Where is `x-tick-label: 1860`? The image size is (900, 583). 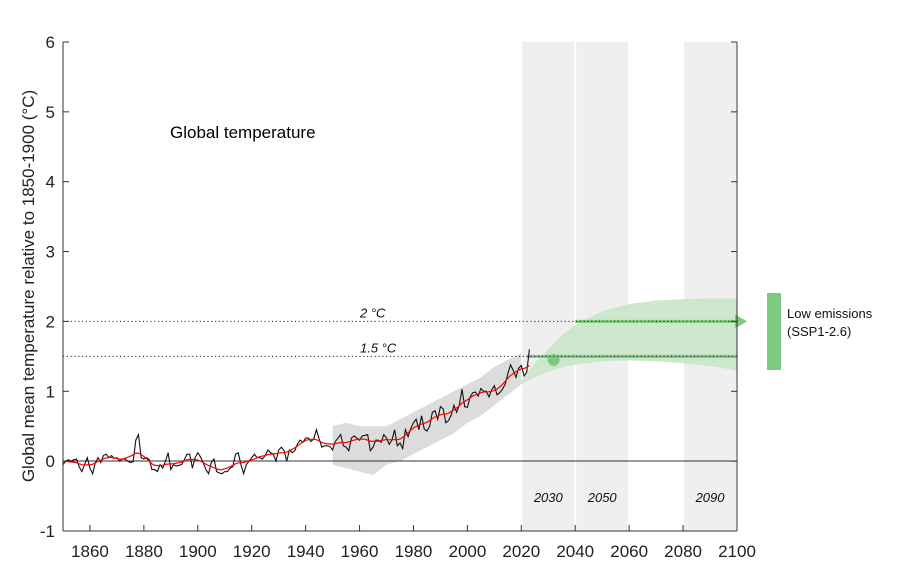 x-tick-label: 1860 is located at coordinates (90, 551).